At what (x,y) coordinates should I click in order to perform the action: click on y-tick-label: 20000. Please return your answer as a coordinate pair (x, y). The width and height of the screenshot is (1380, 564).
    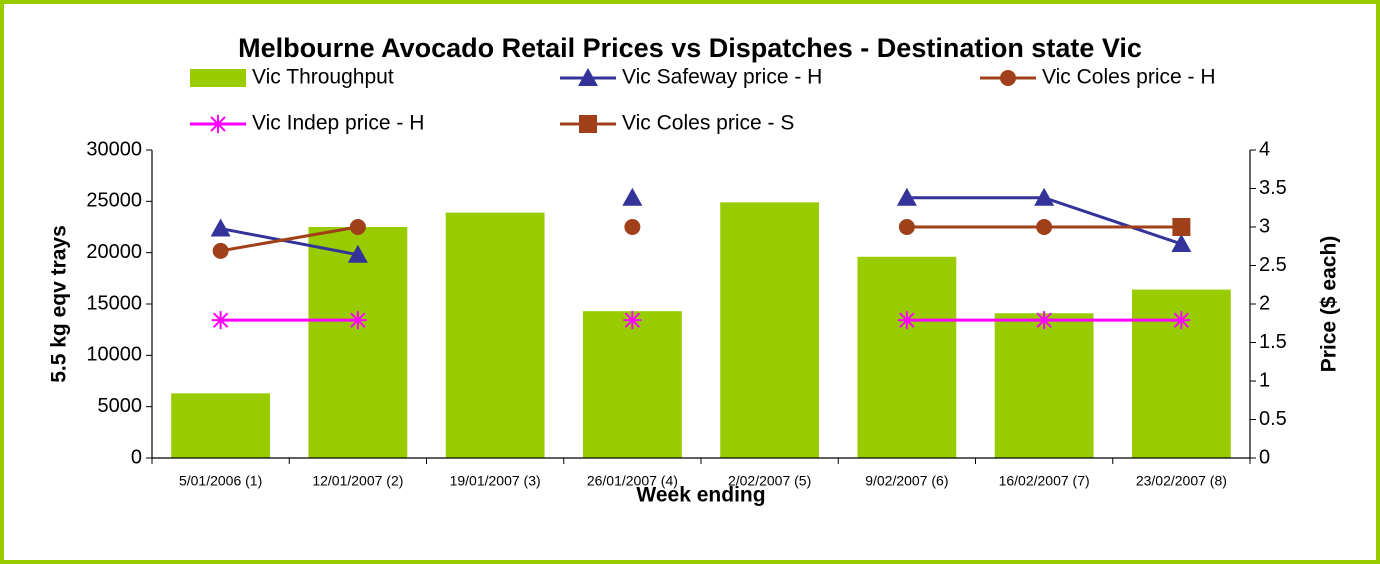
    Looking at the image, I should click on (114, 252).